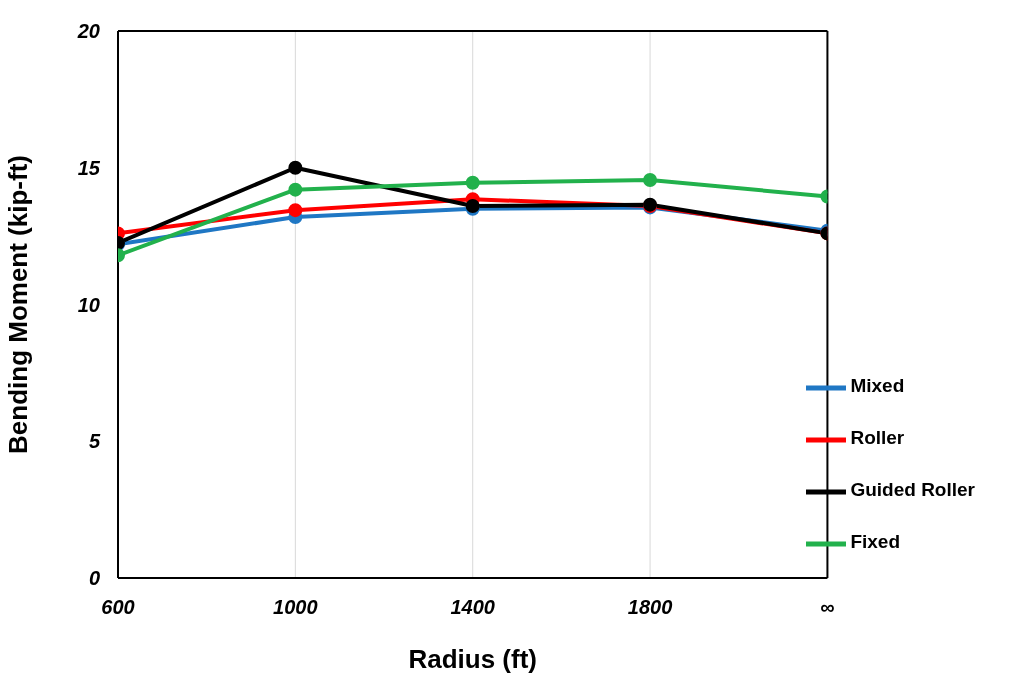  What do you see at coordinates (295, 607) in the screenshot?
I see `x-tick-label: 1000` at bounding box center [295, 607].